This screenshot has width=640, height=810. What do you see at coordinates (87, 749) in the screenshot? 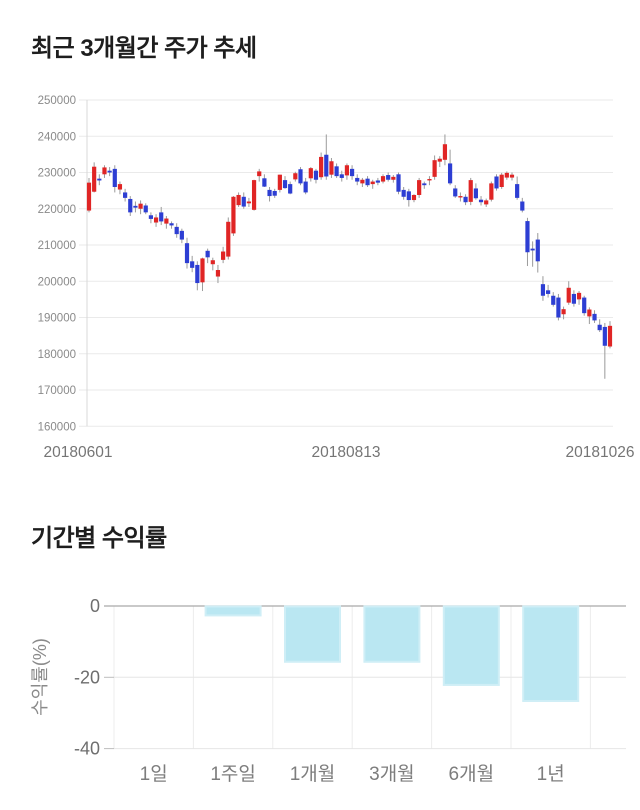
I see `y-tick-label: -40` at bounding box center [87, 749].